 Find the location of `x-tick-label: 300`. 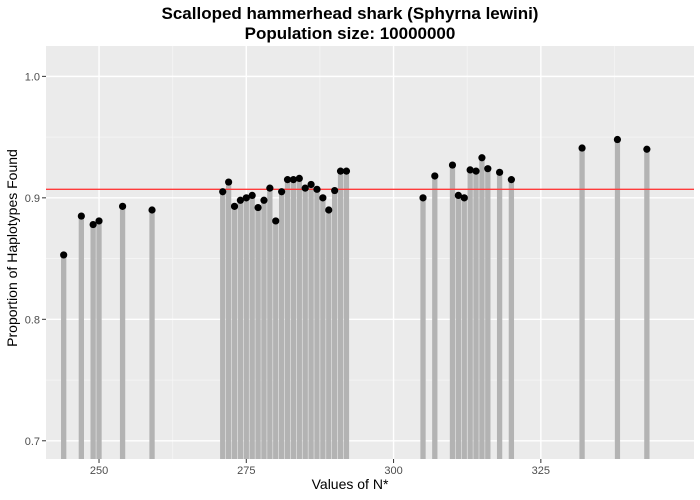

x-tick-label: 300 is located at coordinates (393, 471).